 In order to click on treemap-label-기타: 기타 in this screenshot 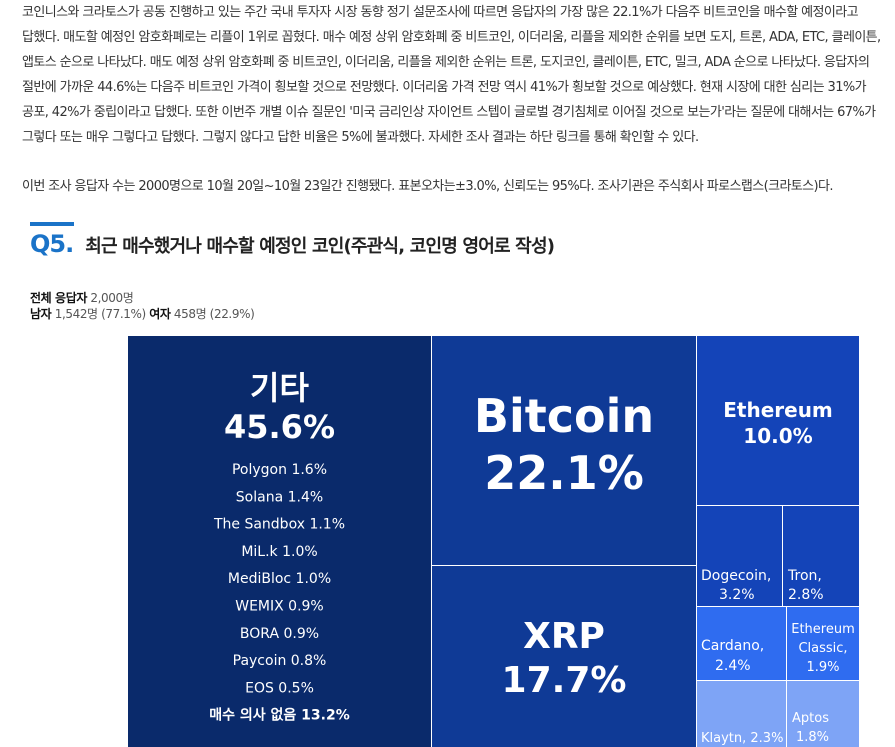, I will do `click(279, 388)`.